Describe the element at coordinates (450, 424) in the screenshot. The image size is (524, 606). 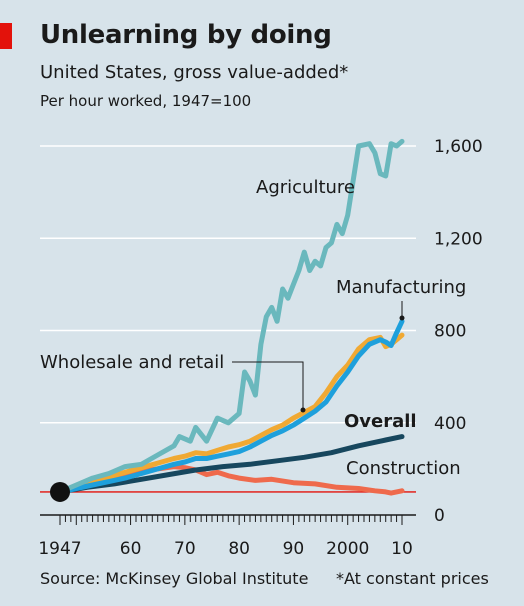
I see `y-tick-label-400: 400` at that location.